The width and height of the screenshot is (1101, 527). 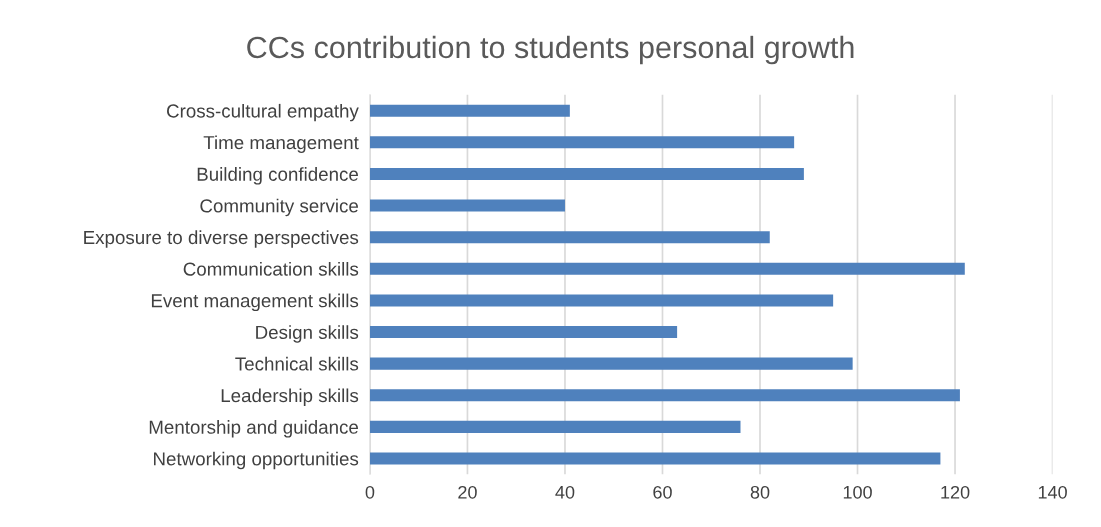 What do you see at coordinates (370, 492) in the screenshot?
I see `x-tick-label: 0` at bounding box center [370, 492].